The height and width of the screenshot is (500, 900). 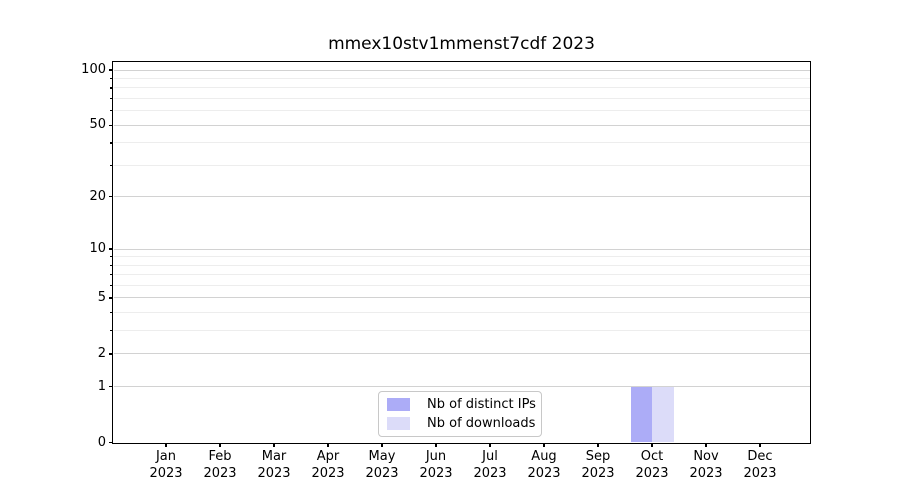 I want to click on legend: Nb of distinct IPs Nb of downloads, so click(x=460, y=414).